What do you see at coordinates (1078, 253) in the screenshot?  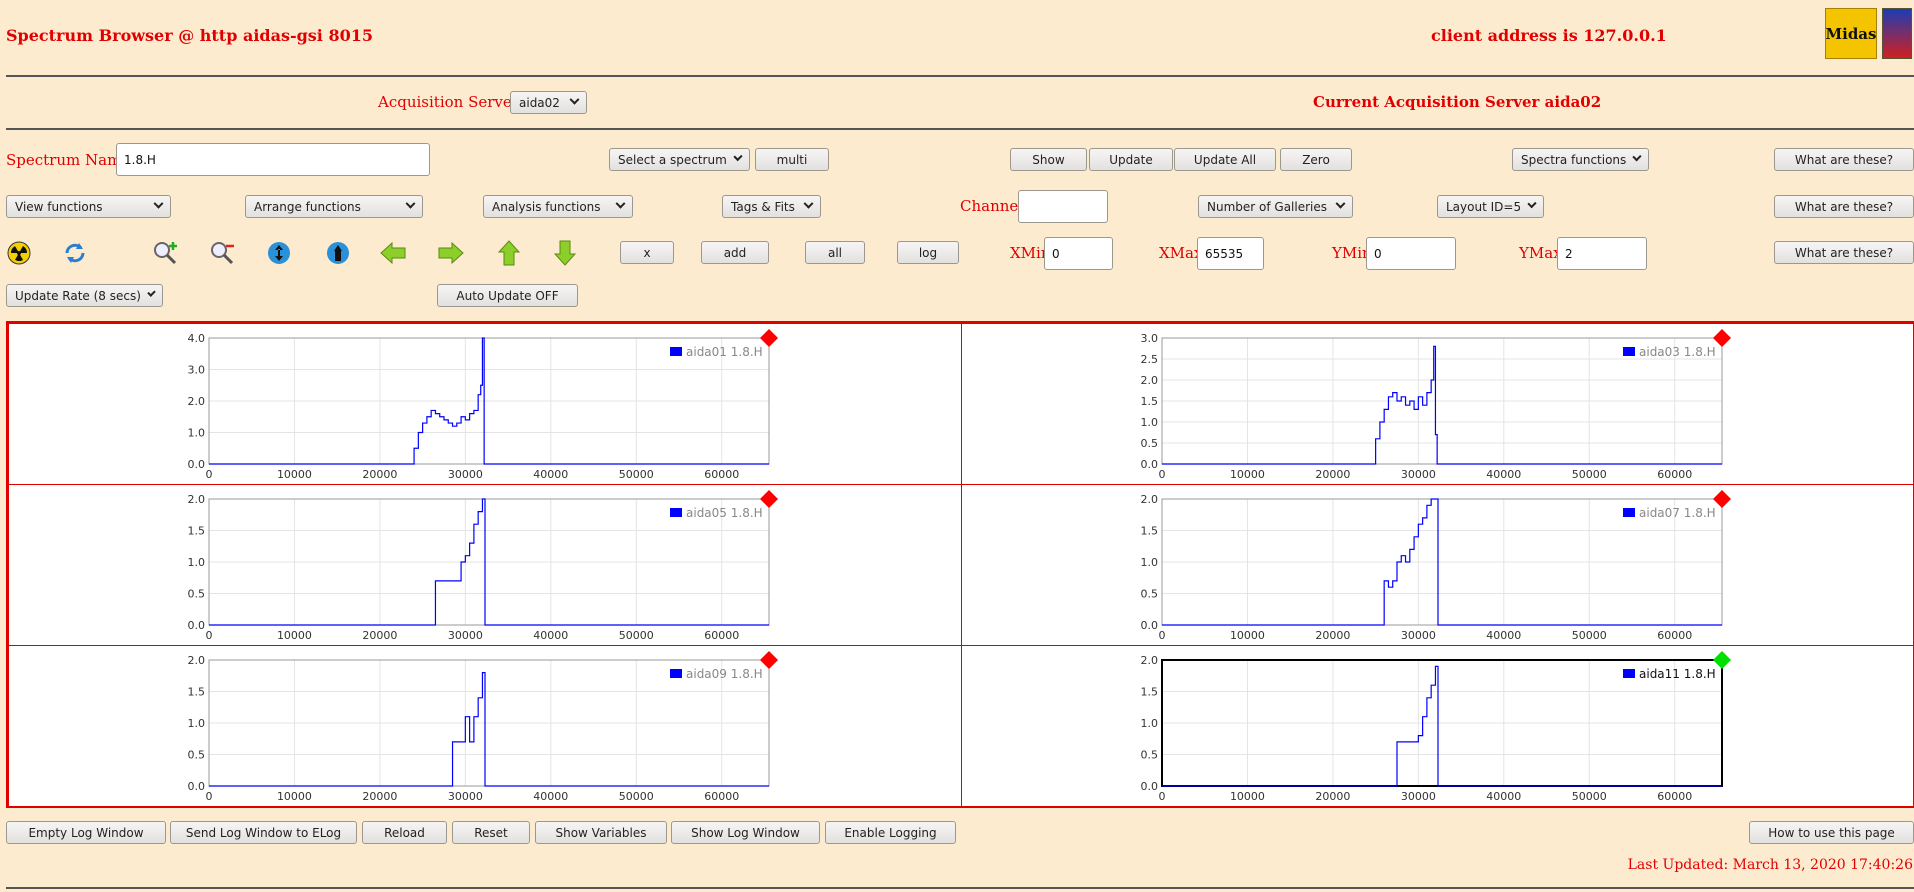 I see `xmin-input: 0` at bounding box center [1078, 253].